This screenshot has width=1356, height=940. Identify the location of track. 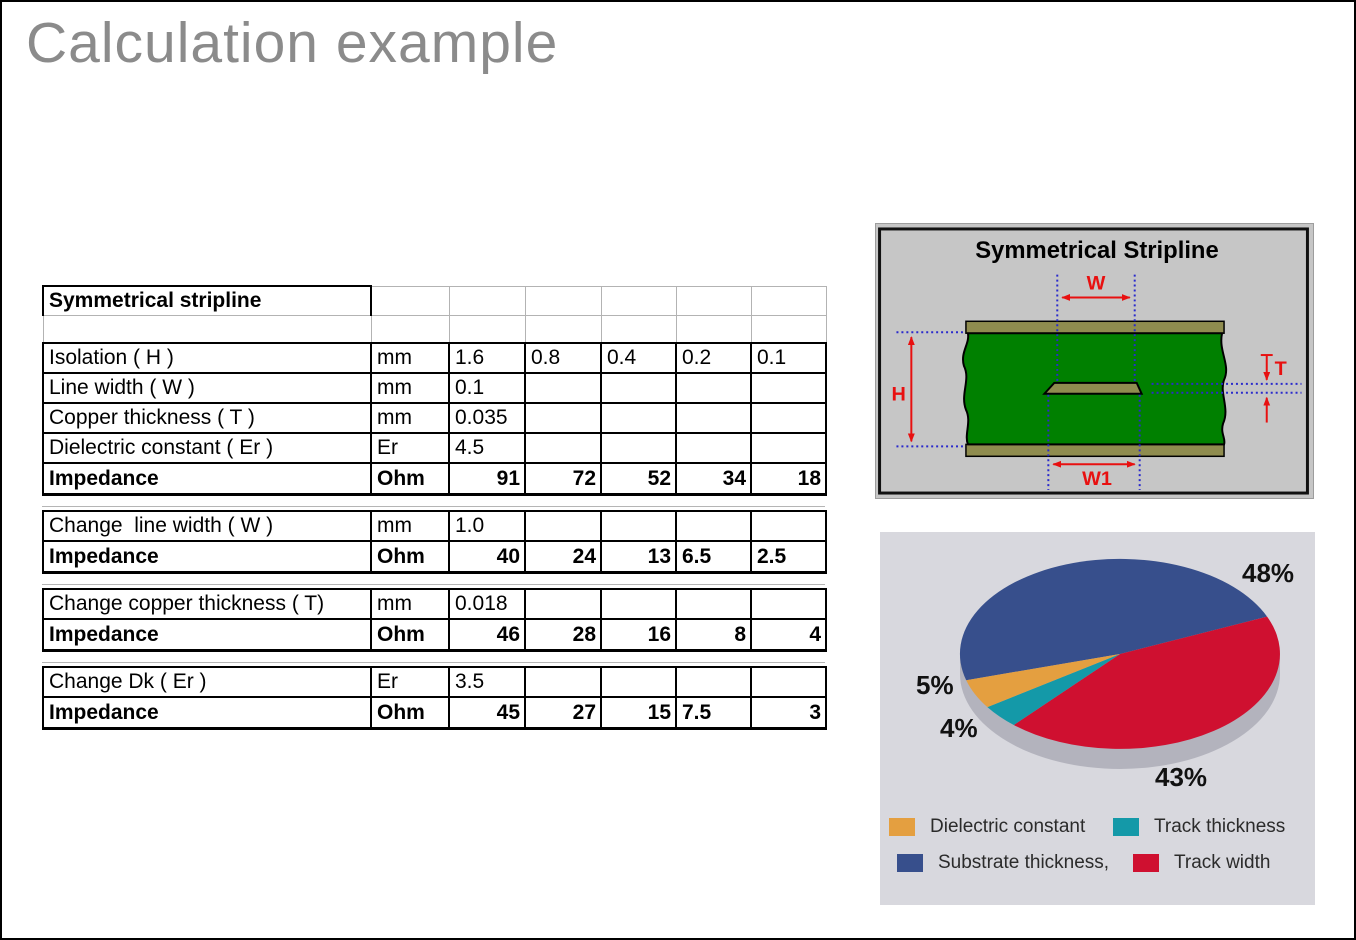
(1093, 388).